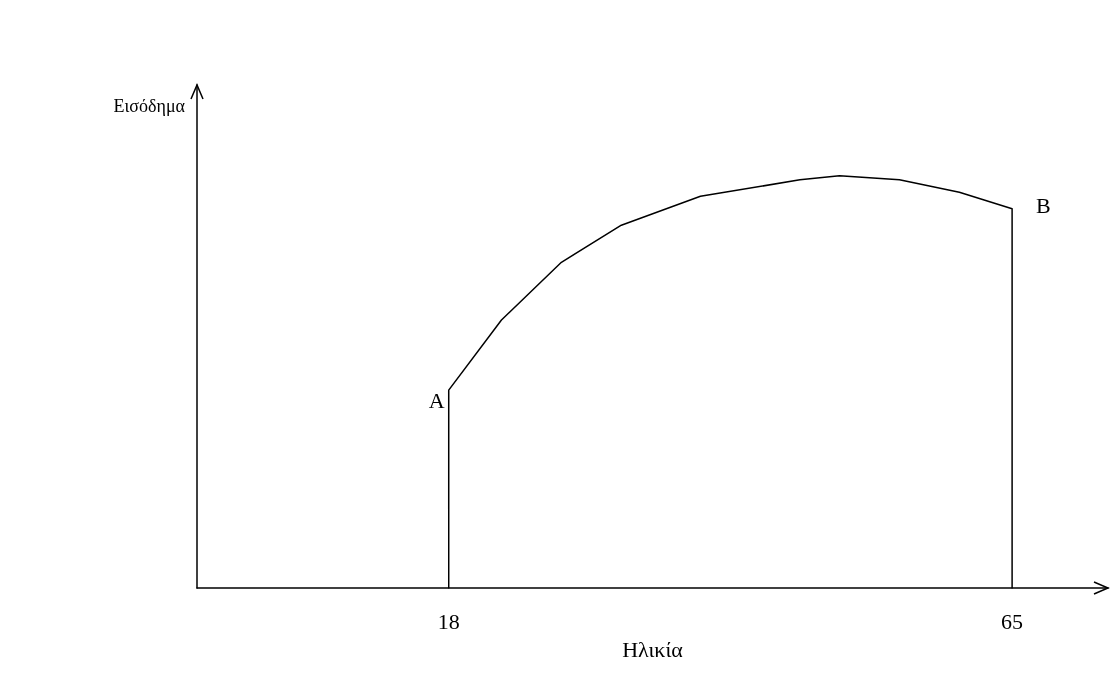 The height and width of the screenshot is (687, 1114). Describe the element at coordinates (149, 106) in the screenshot. I see `y-axis-title: Εισόδημα` at that location.